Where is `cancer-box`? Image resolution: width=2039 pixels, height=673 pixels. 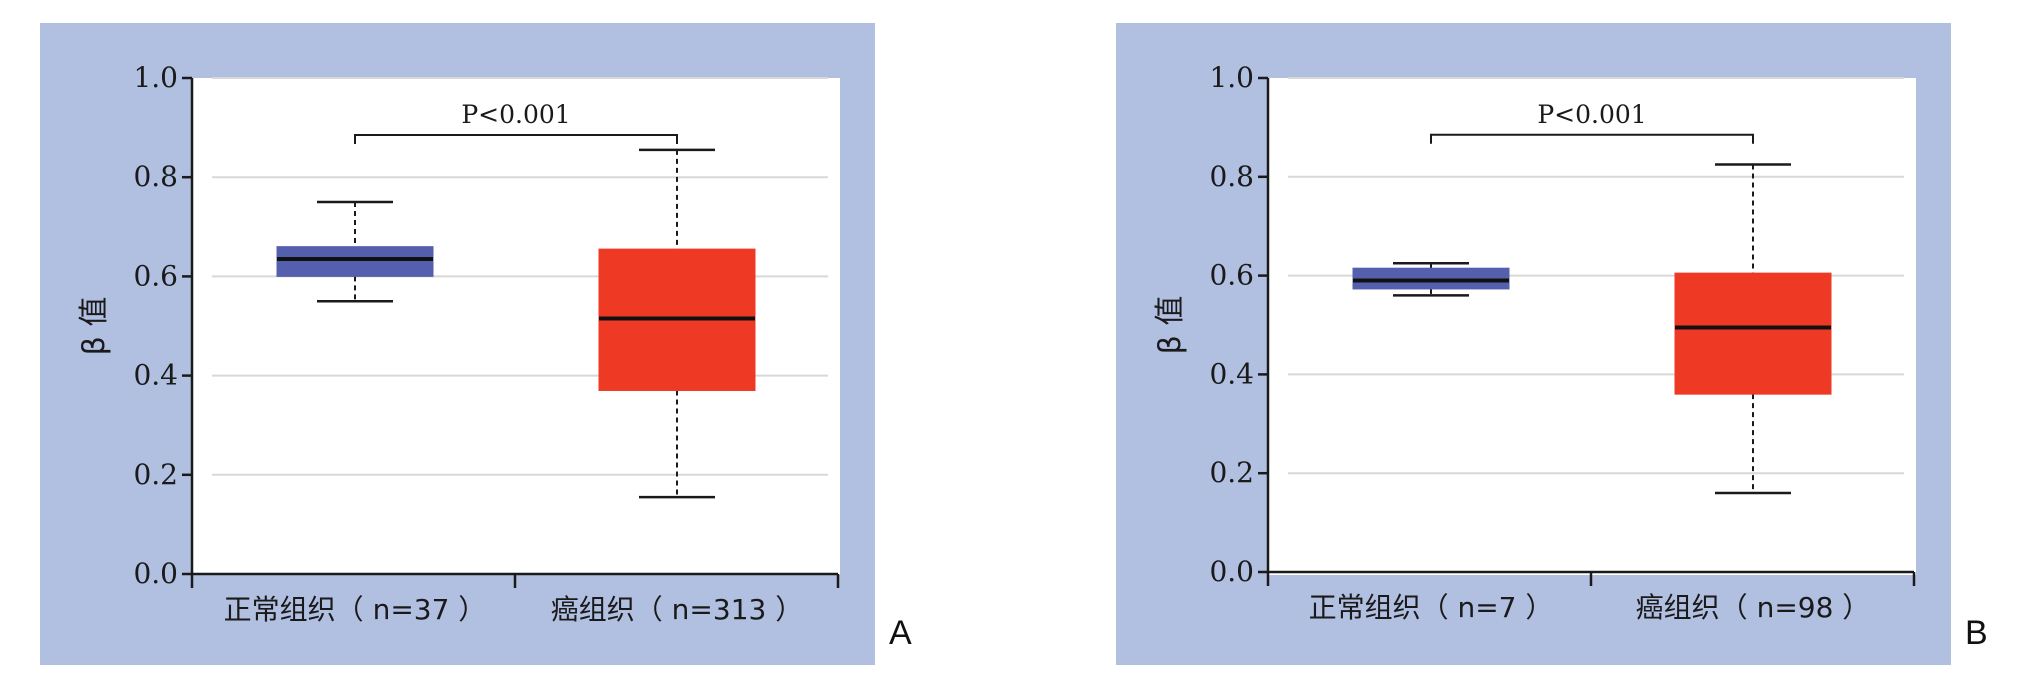
cancer-box is located at coordinates (1753, 333).